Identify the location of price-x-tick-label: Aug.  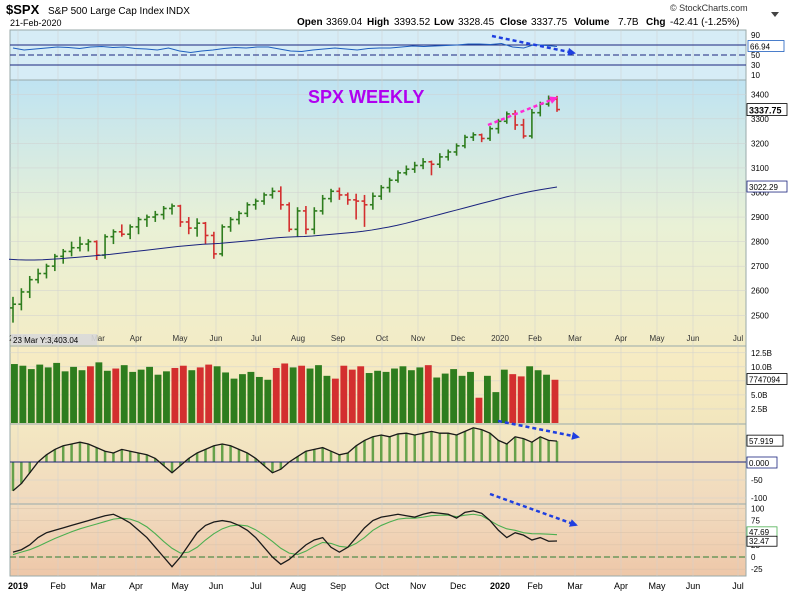
(298, 338).